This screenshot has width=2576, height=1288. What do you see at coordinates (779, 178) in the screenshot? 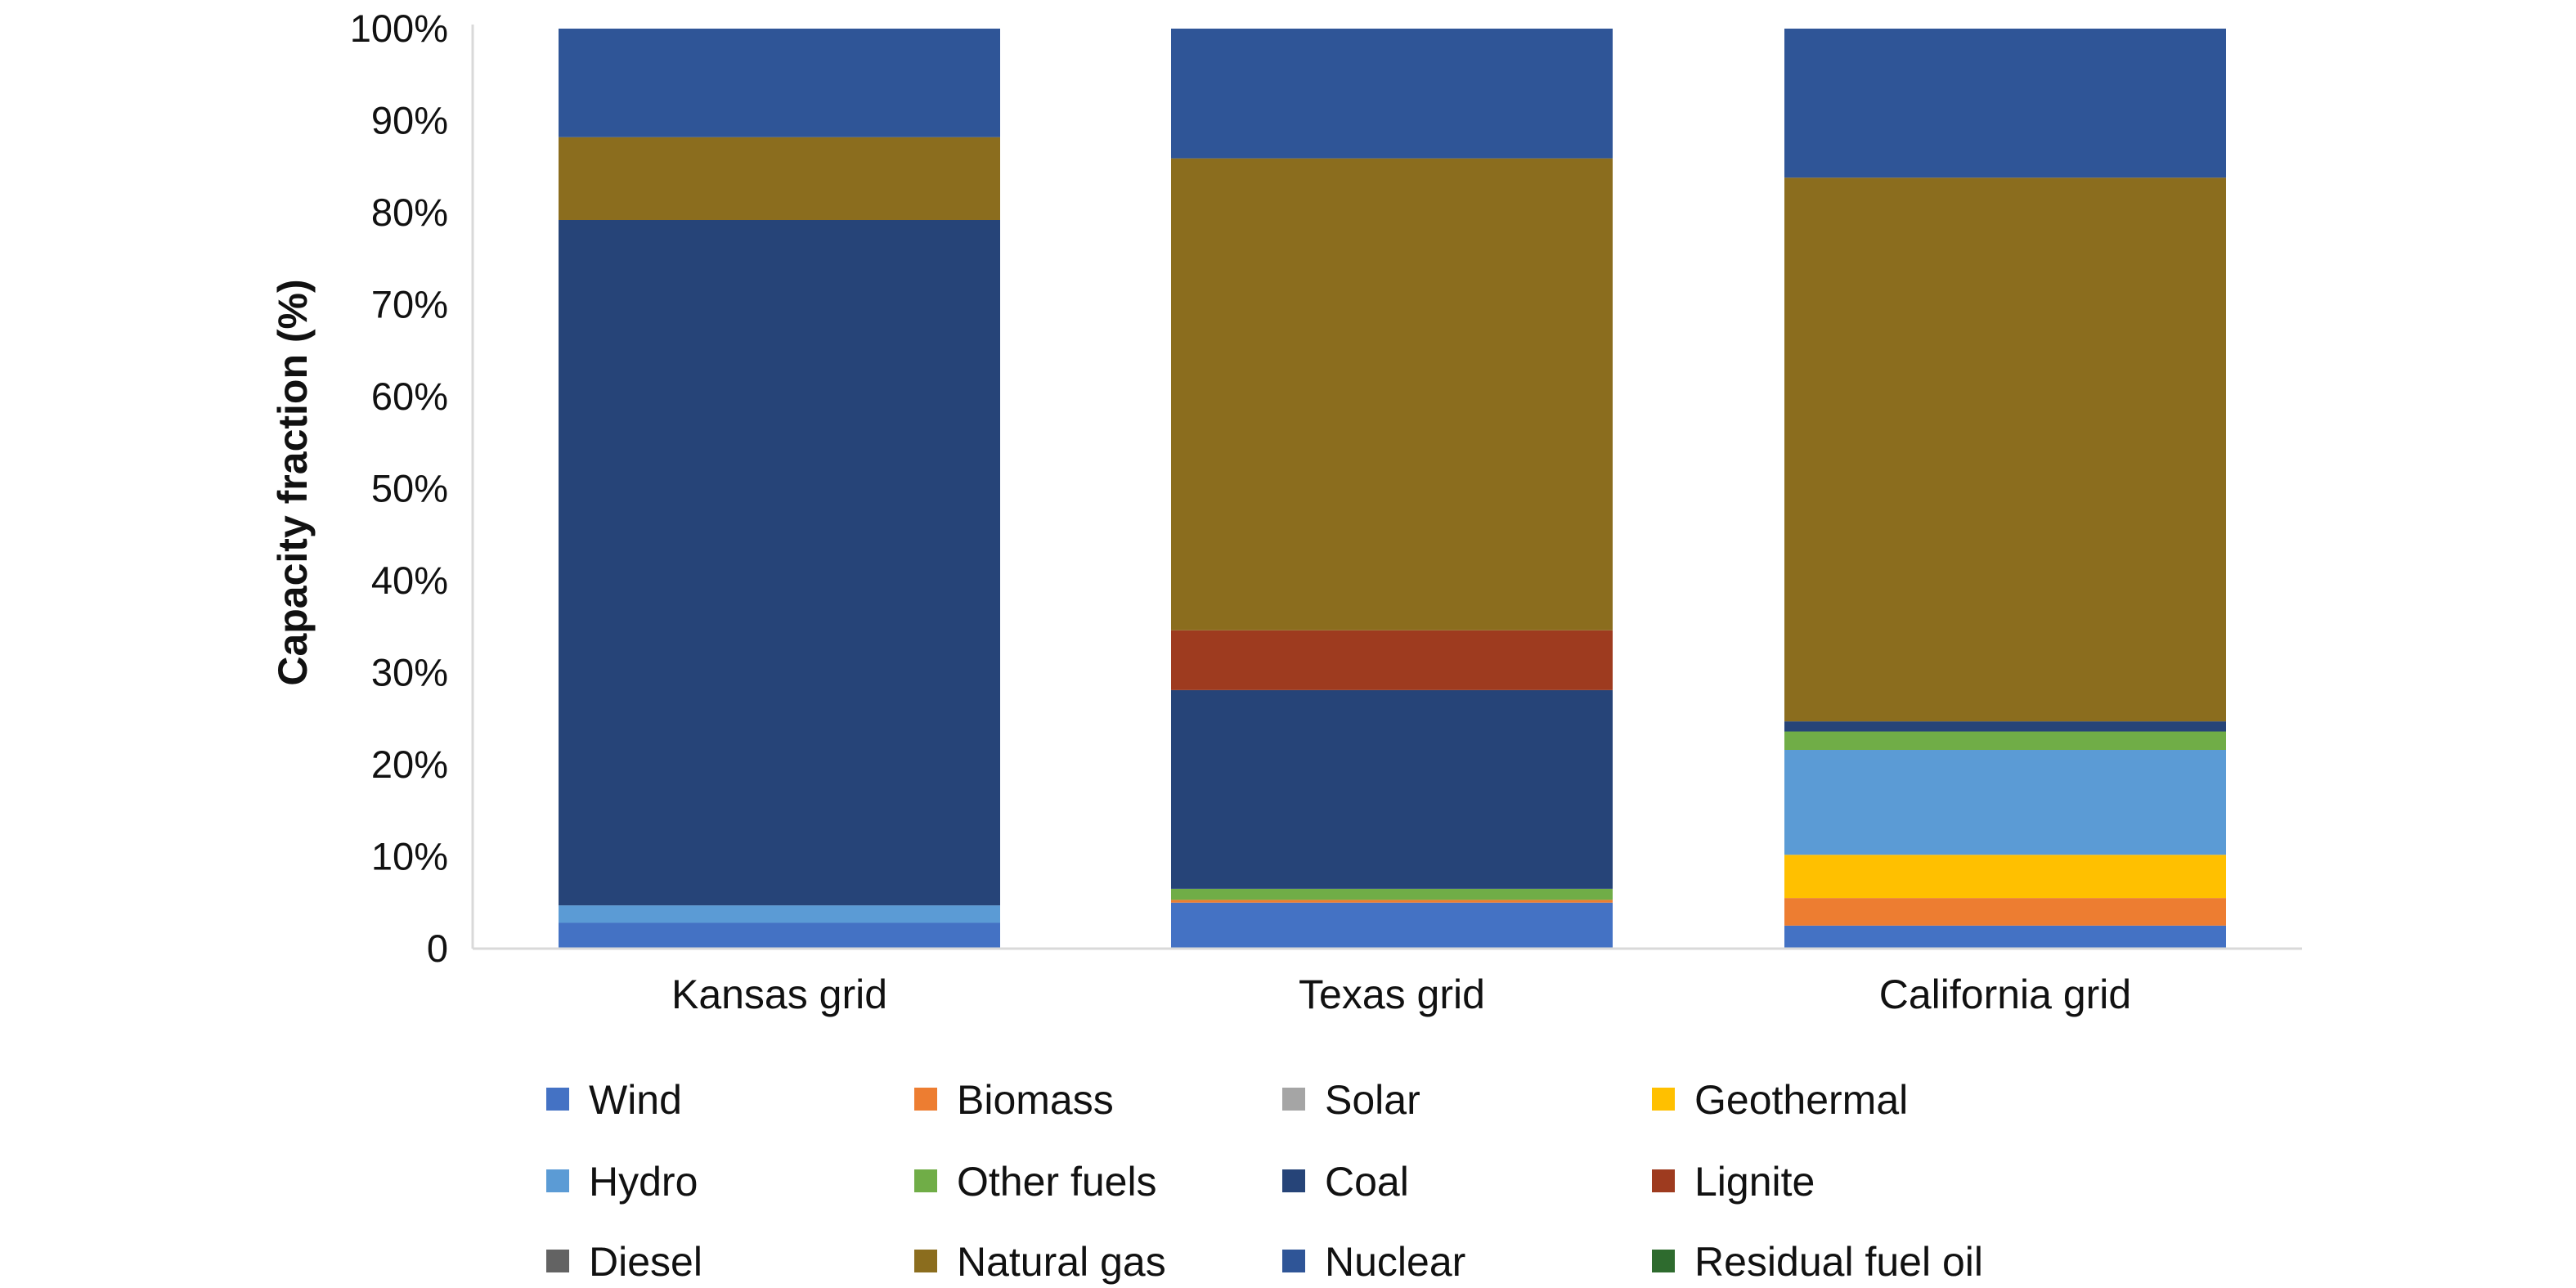
I see `bar-segment-kansas-grid-natural-gas` at bounding box center [779, 178].